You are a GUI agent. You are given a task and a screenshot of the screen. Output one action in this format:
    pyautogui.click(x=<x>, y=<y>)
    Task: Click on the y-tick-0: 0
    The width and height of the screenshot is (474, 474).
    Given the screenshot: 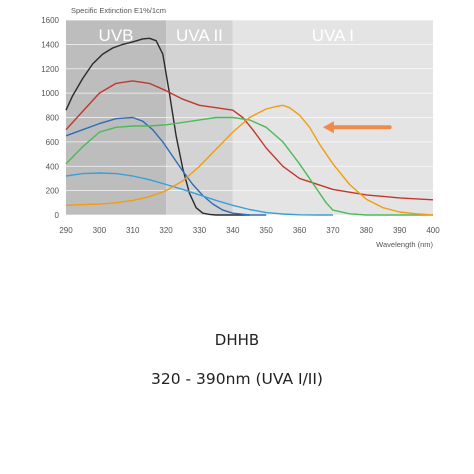 What is the action you would take?
    pyautogui.click(x=57, y=215)
    